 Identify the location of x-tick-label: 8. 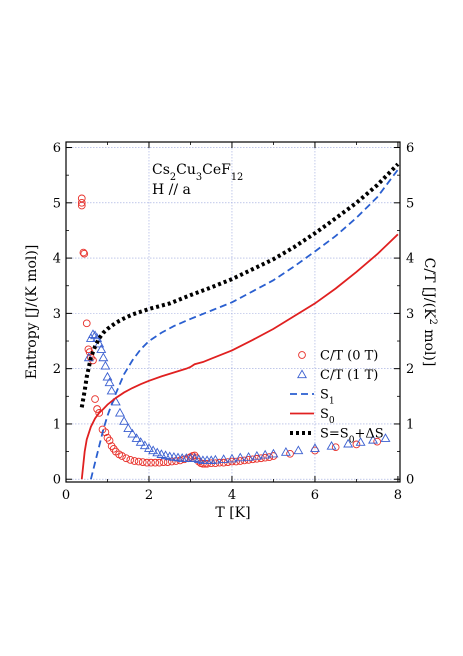
(398, 495).